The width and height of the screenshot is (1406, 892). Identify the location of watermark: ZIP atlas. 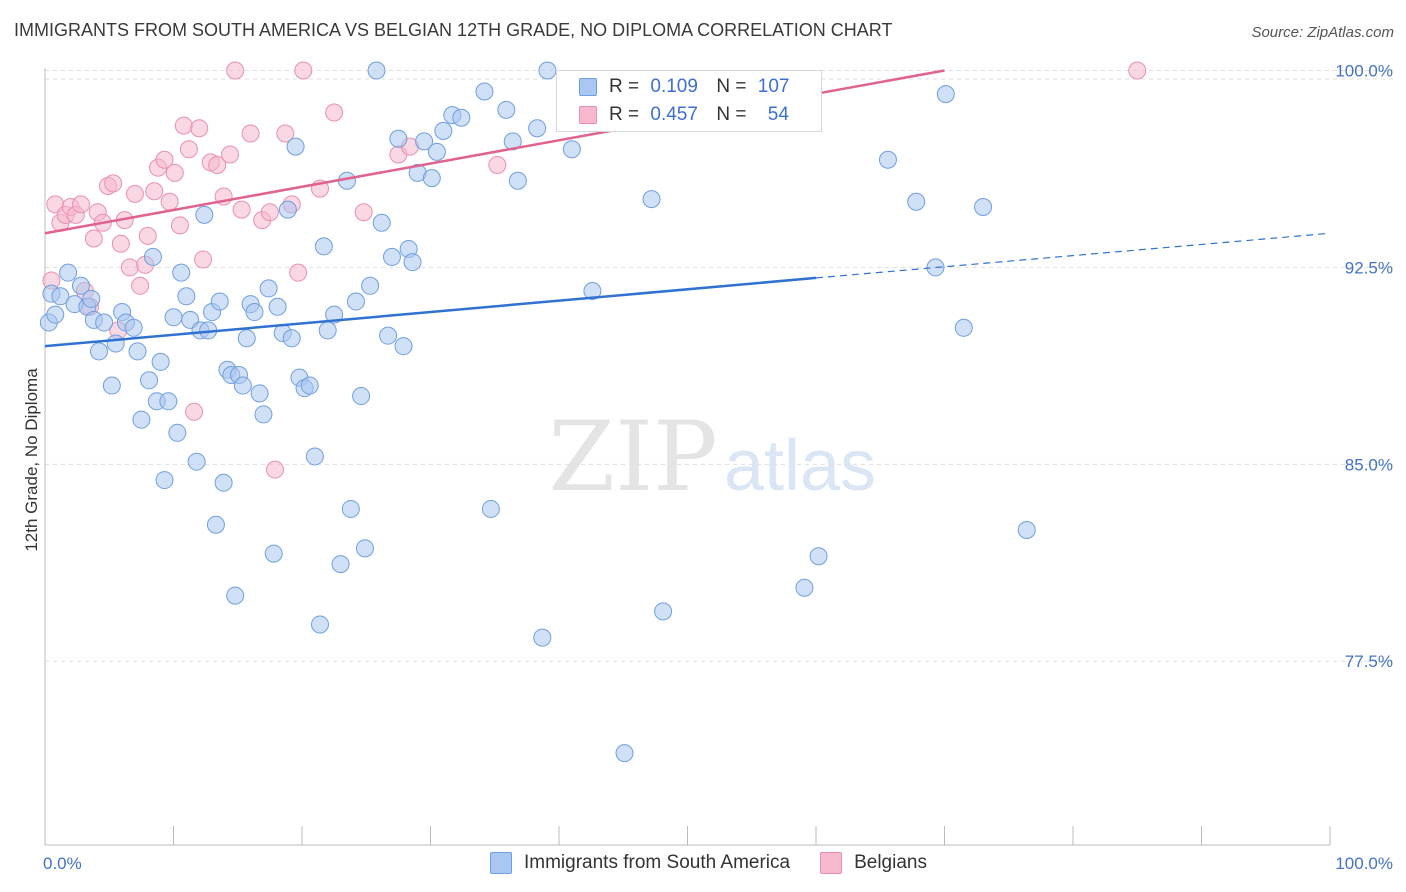
(712, 457).